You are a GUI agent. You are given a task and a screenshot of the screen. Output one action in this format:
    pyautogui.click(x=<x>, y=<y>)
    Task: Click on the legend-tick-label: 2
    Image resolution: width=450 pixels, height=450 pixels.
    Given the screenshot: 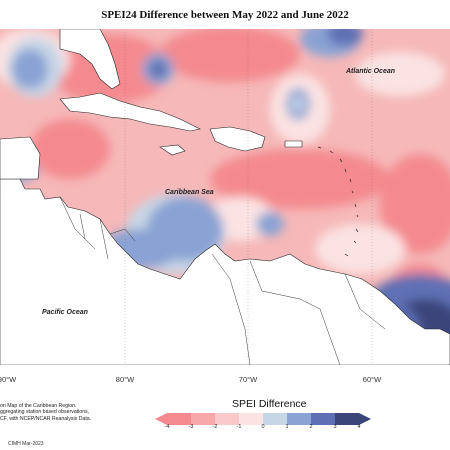 What is the action you would take?
    pyautogui.click(x=311, y=427)
    